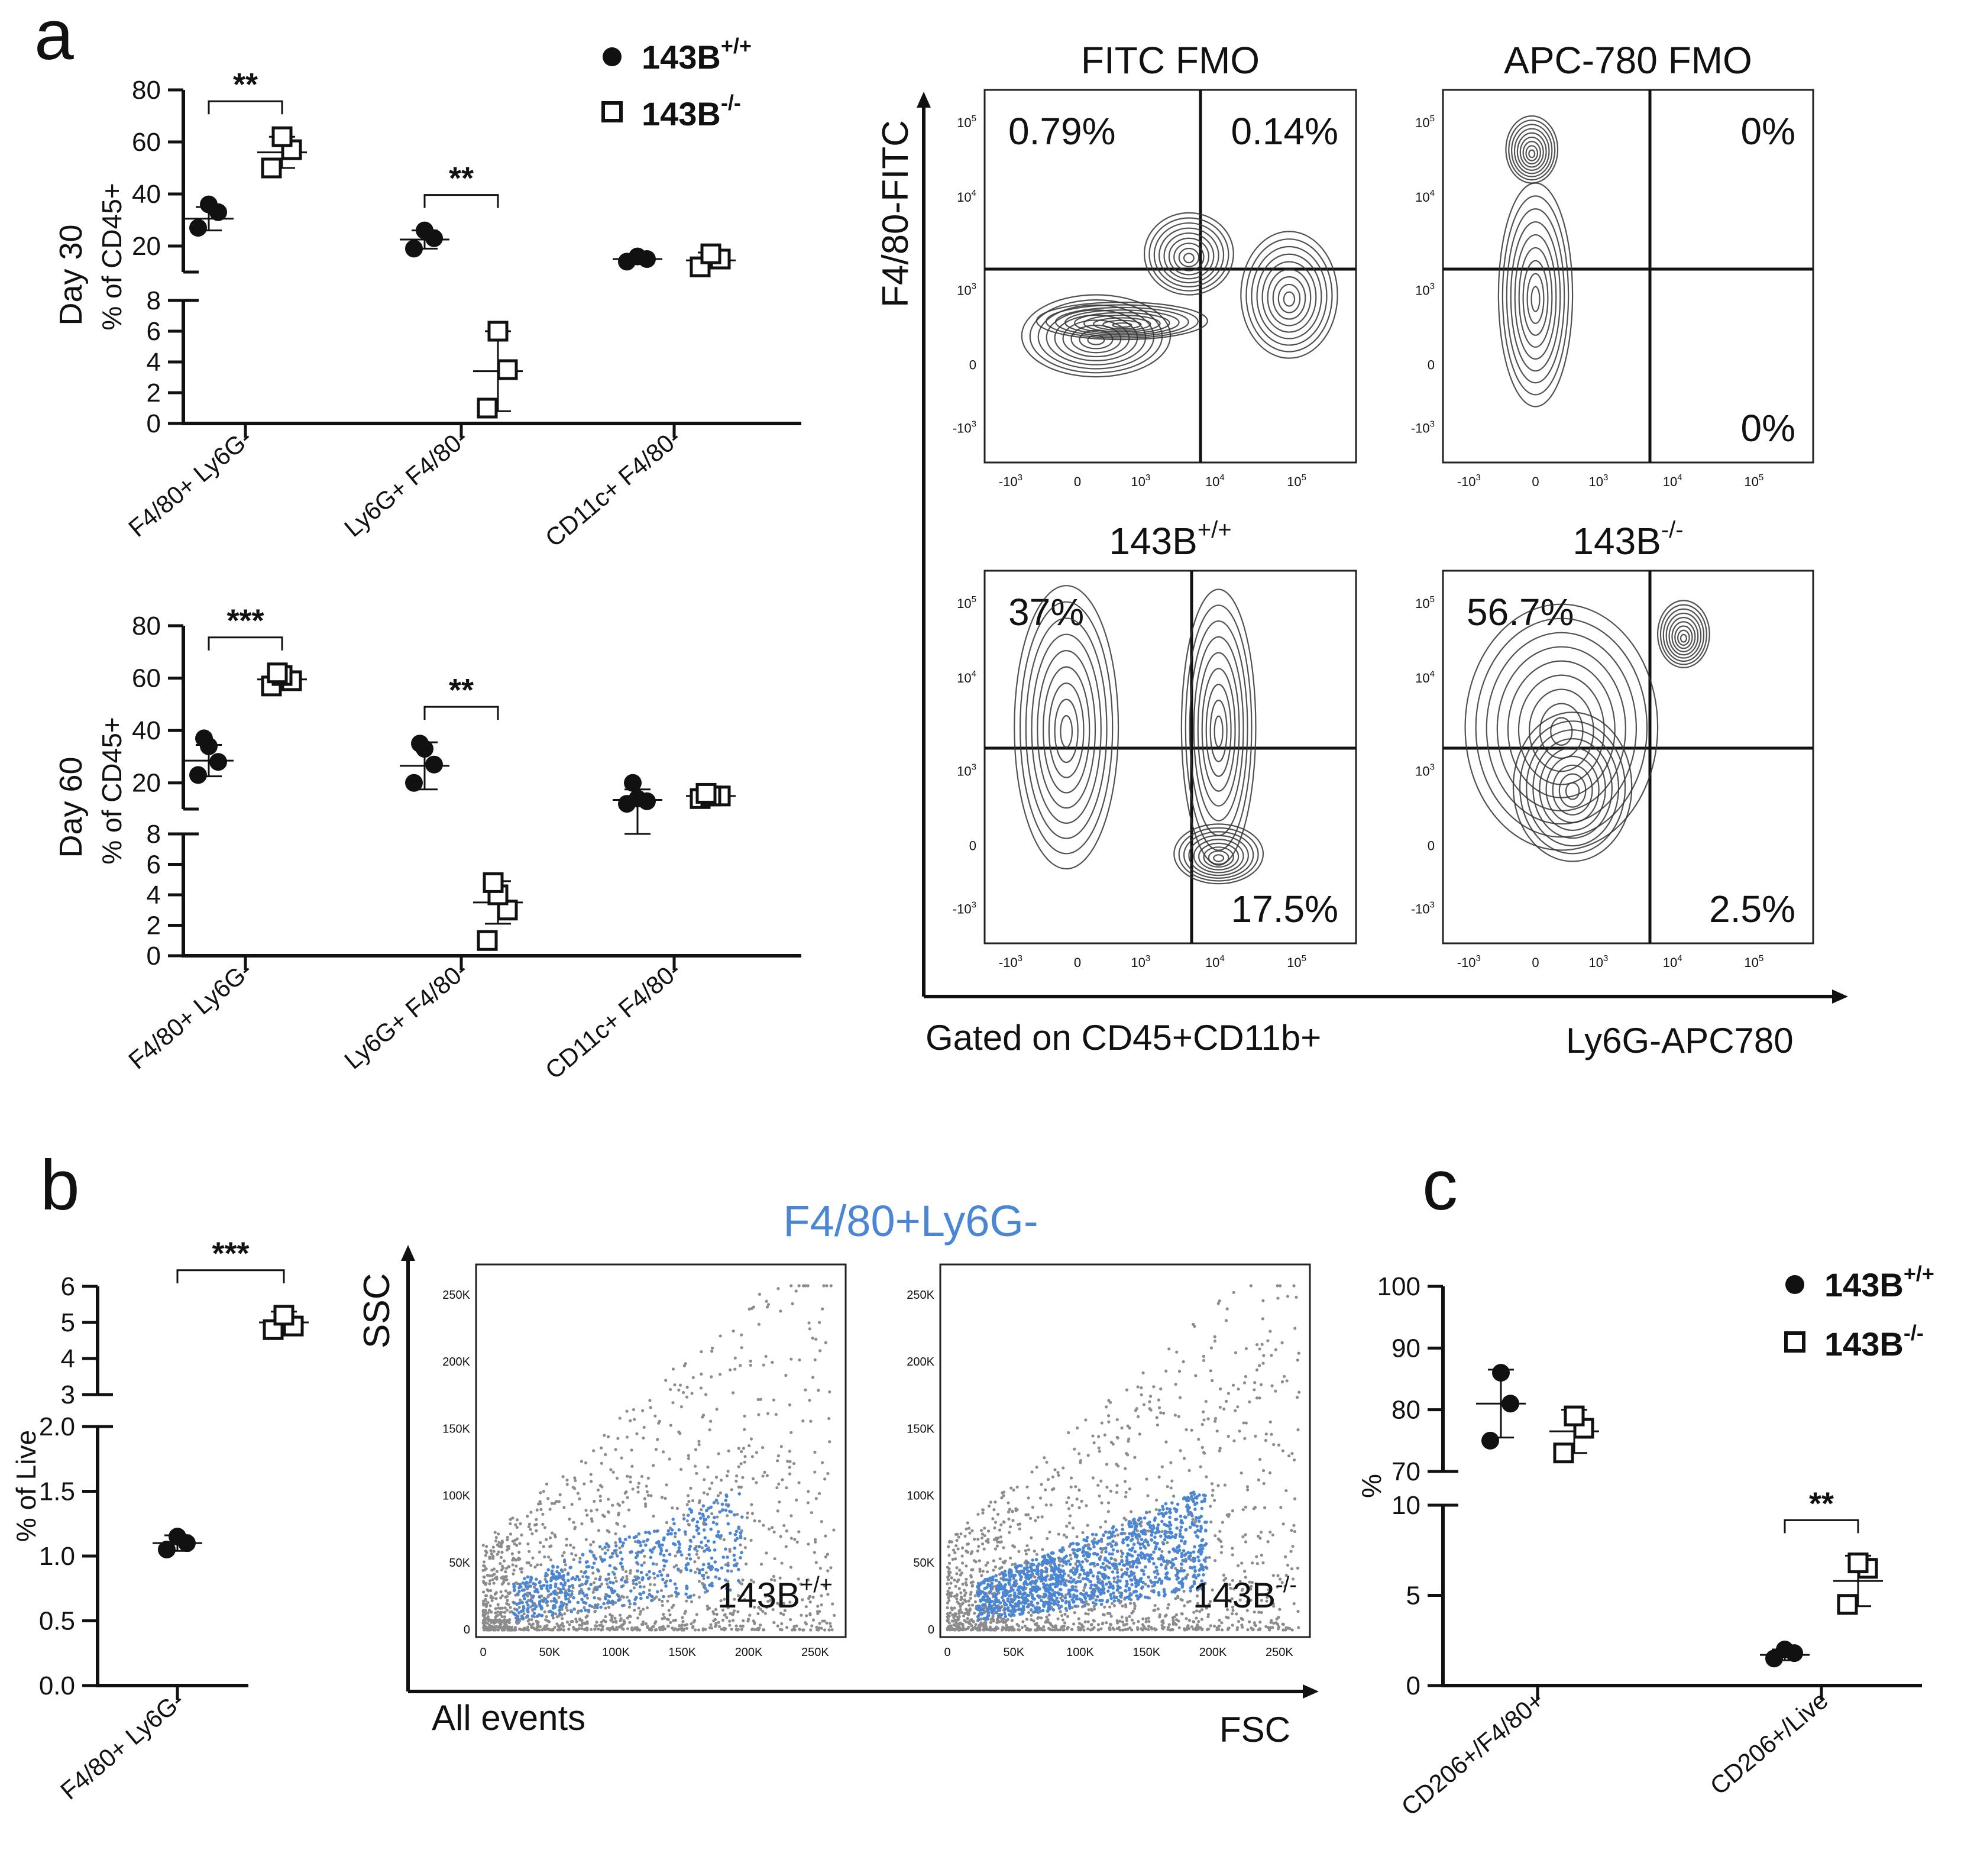  Describe the element at coordinates (1413, 1595) in the screenshot. I see `y-tick-label: 5` at that location.